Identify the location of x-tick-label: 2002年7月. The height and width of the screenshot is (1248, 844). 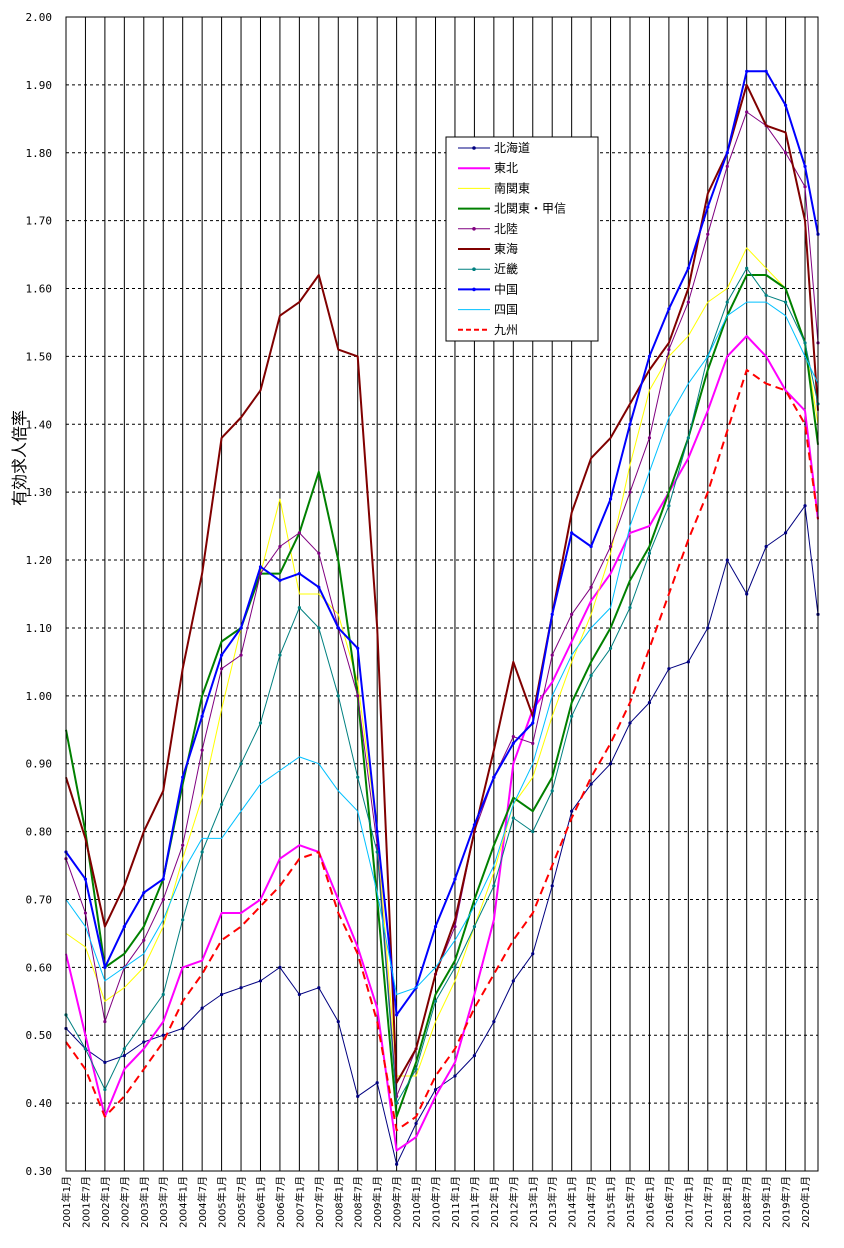
(124, 1202).